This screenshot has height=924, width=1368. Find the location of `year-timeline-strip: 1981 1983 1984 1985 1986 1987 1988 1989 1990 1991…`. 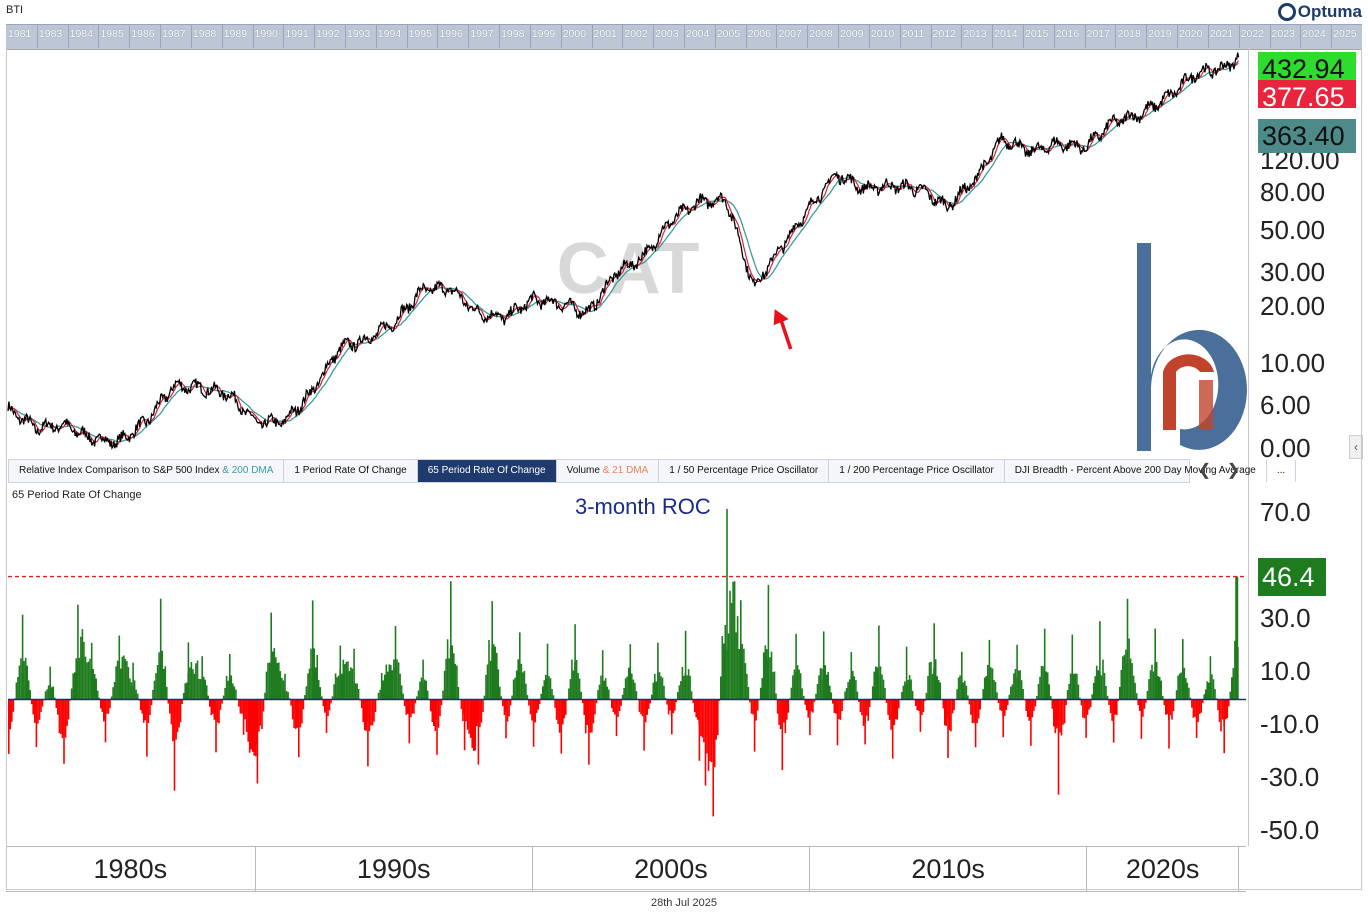

year-timeline-strip: 1981 1983 1984 1985 1986 1987 1988 1989 1990 1991… is located at coordinates (684, 37).